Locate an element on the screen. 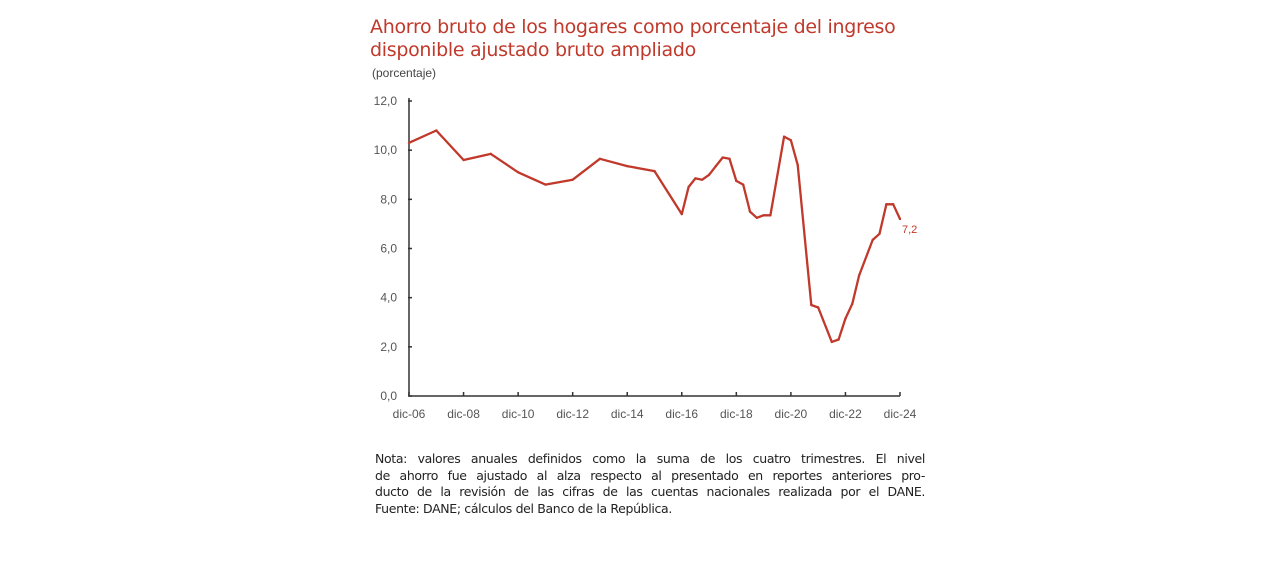 The width and height of the screenshot is (1280, 569). x-tick-label: dic-16 is located at coordinates (681, 414).